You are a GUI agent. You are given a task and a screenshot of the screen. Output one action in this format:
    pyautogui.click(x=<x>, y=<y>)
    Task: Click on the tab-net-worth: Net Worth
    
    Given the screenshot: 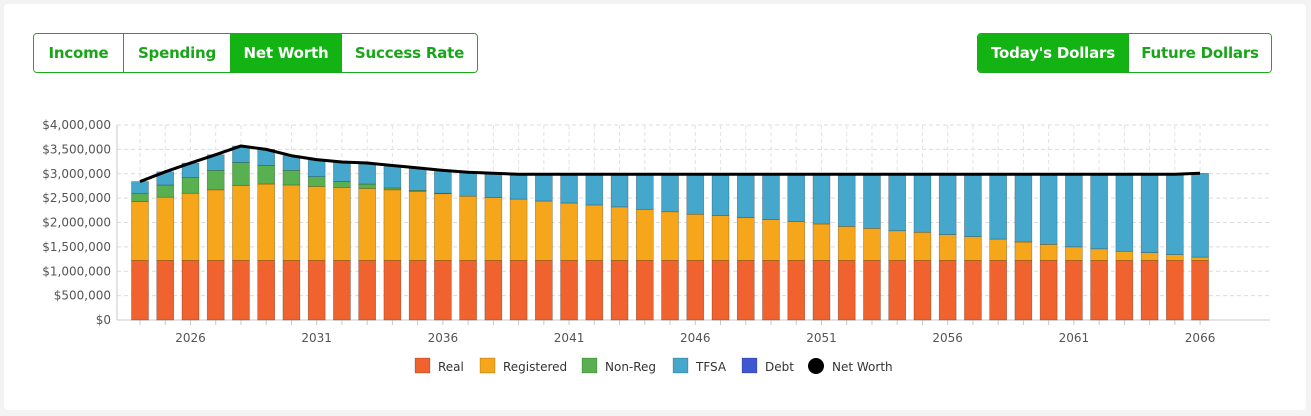 What is the action you would take?
    pyautogui.click(x=286, y=53)
    